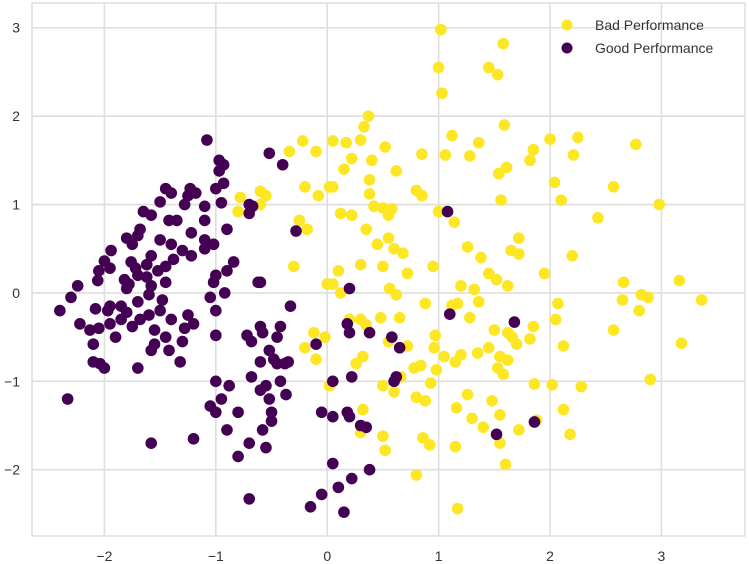 This screenshot has width=749, height=564. What do you see at coordinates (16, 116) in the screenshot?
I see `y-tick-label: 2` at bounding box center [16, 116].